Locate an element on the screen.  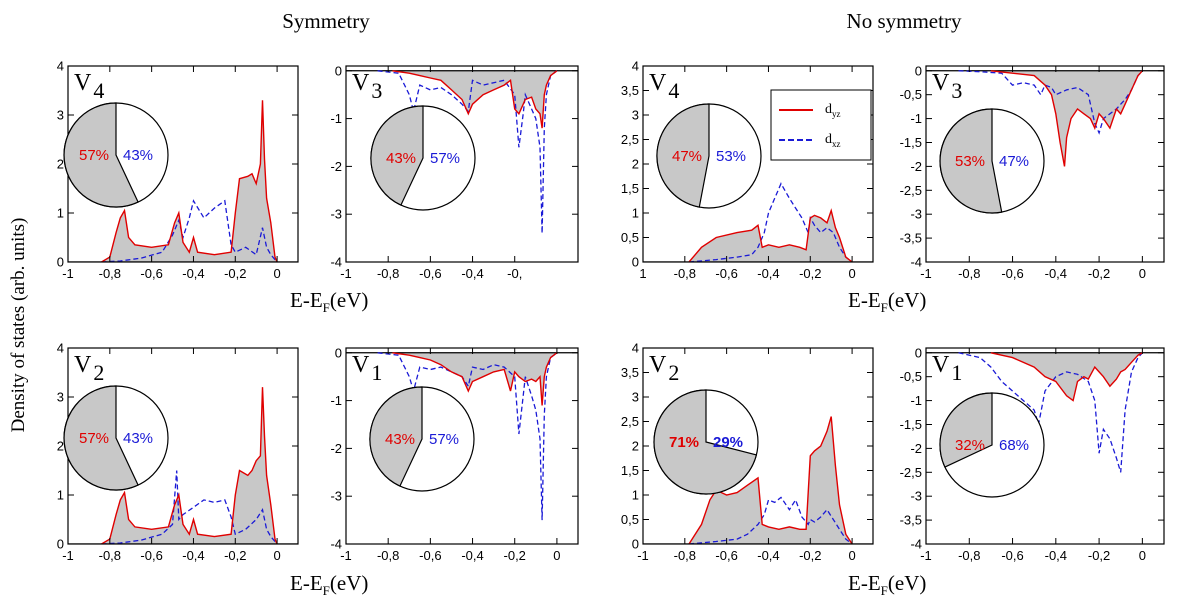
pie-label-dyz: 47% is located at coordinates (687, 156).